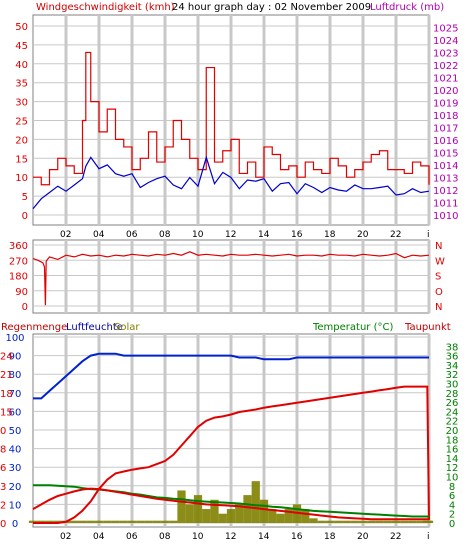 The height and width of the screenshot is (559, 467). I want to click on pressure-y-tick-label: 1024, so click(445, 41).